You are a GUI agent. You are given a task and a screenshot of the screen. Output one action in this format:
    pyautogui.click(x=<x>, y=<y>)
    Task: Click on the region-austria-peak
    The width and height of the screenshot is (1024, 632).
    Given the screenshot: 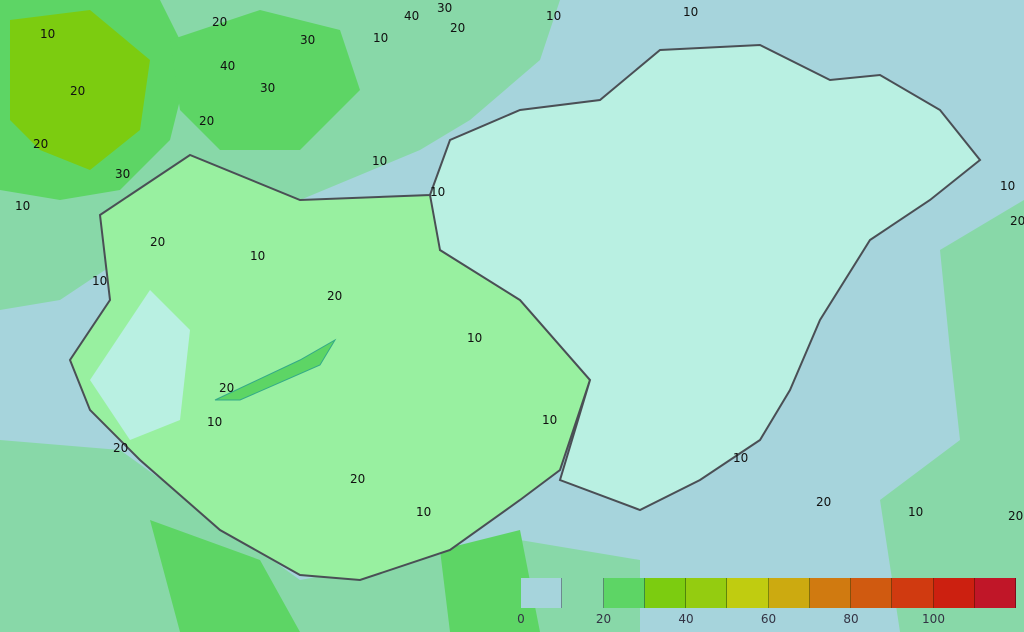 What is the action you would take?
    pyautogui.click(x=80, y=90)
    